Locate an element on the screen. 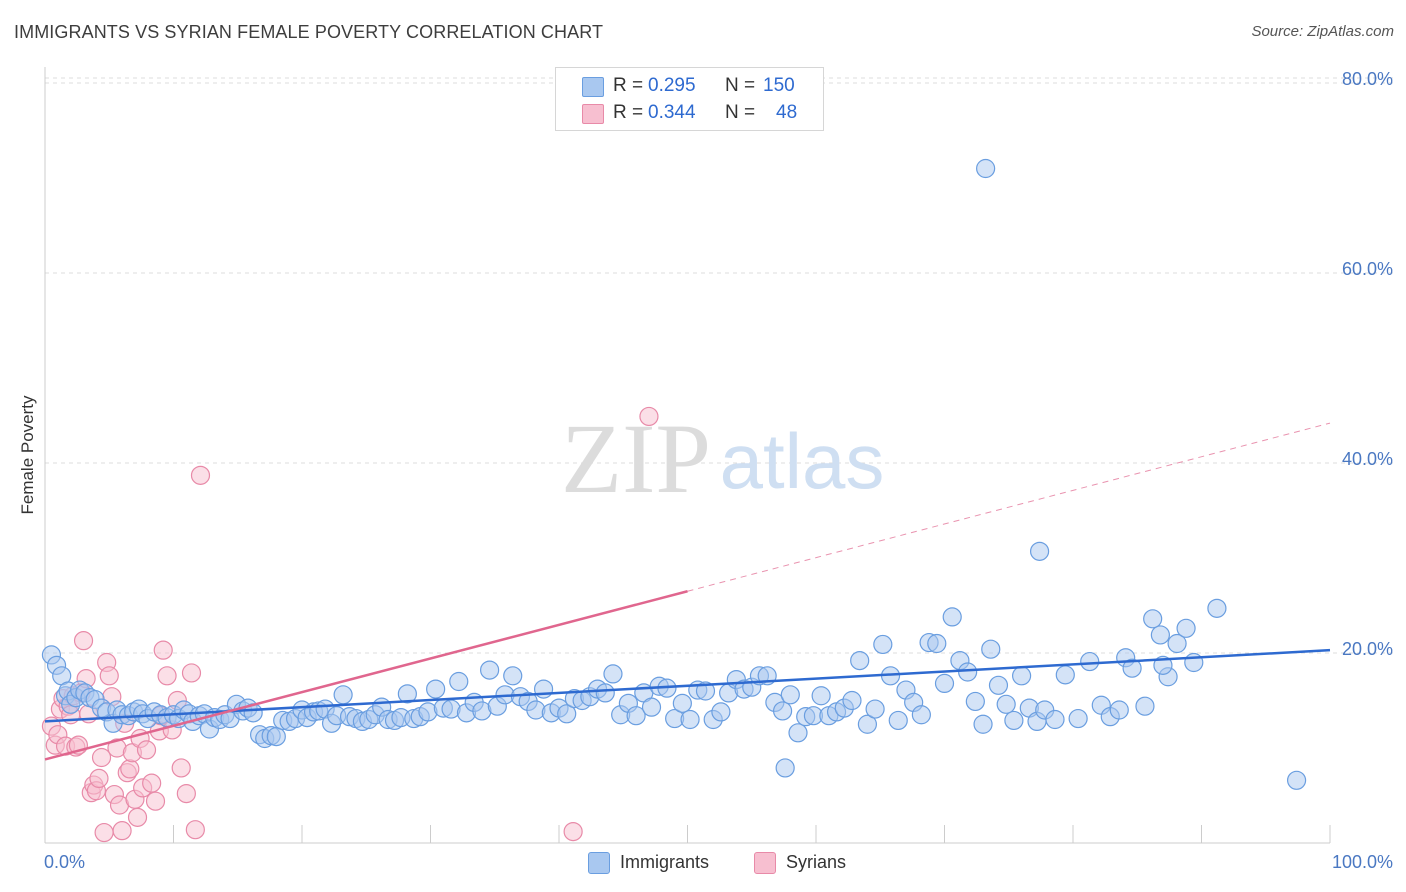 The height and width of the screenshot is (892, 1406). x-tick-label-max: 100.0% is located at coordinates (1362, 862).